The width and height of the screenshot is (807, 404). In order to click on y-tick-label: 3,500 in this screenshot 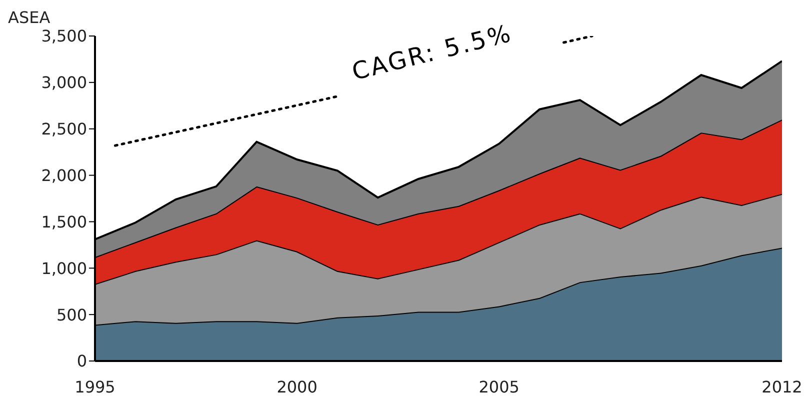, I will do `click(64, 36)`.